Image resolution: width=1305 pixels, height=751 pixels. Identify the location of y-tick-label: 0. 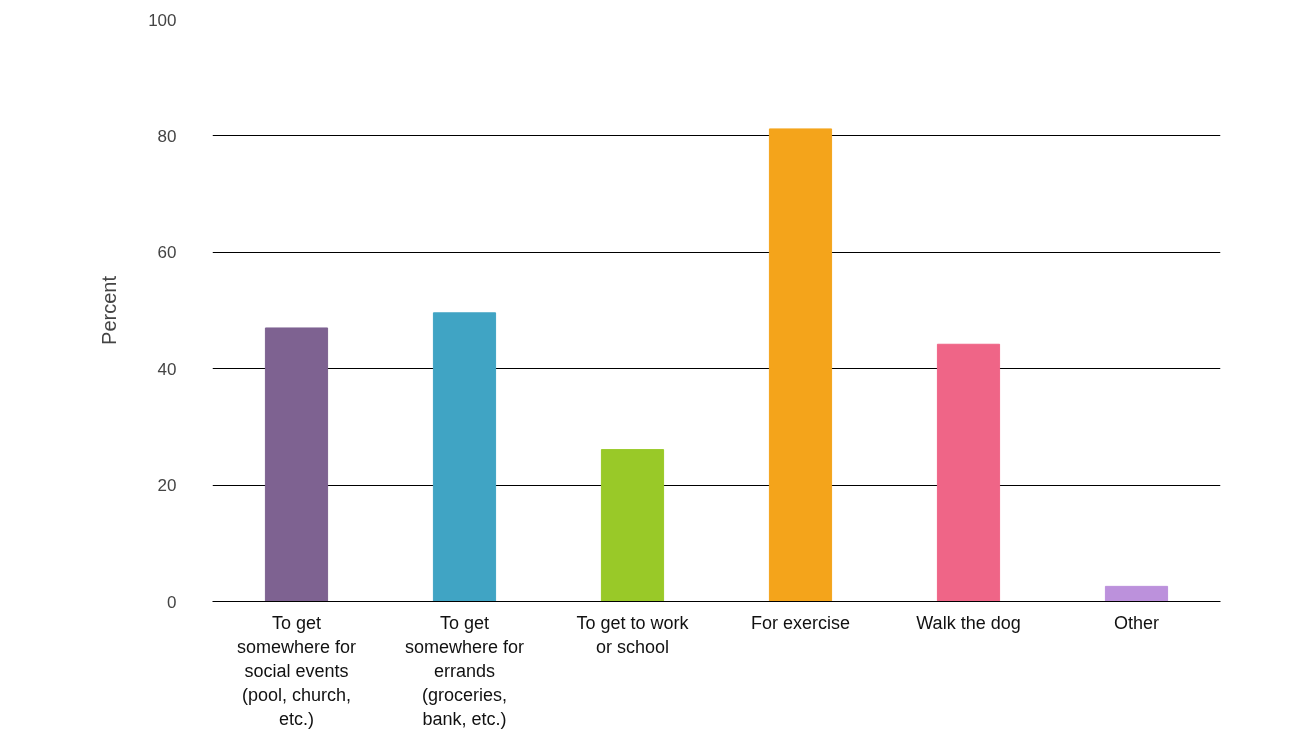
(172, 602).